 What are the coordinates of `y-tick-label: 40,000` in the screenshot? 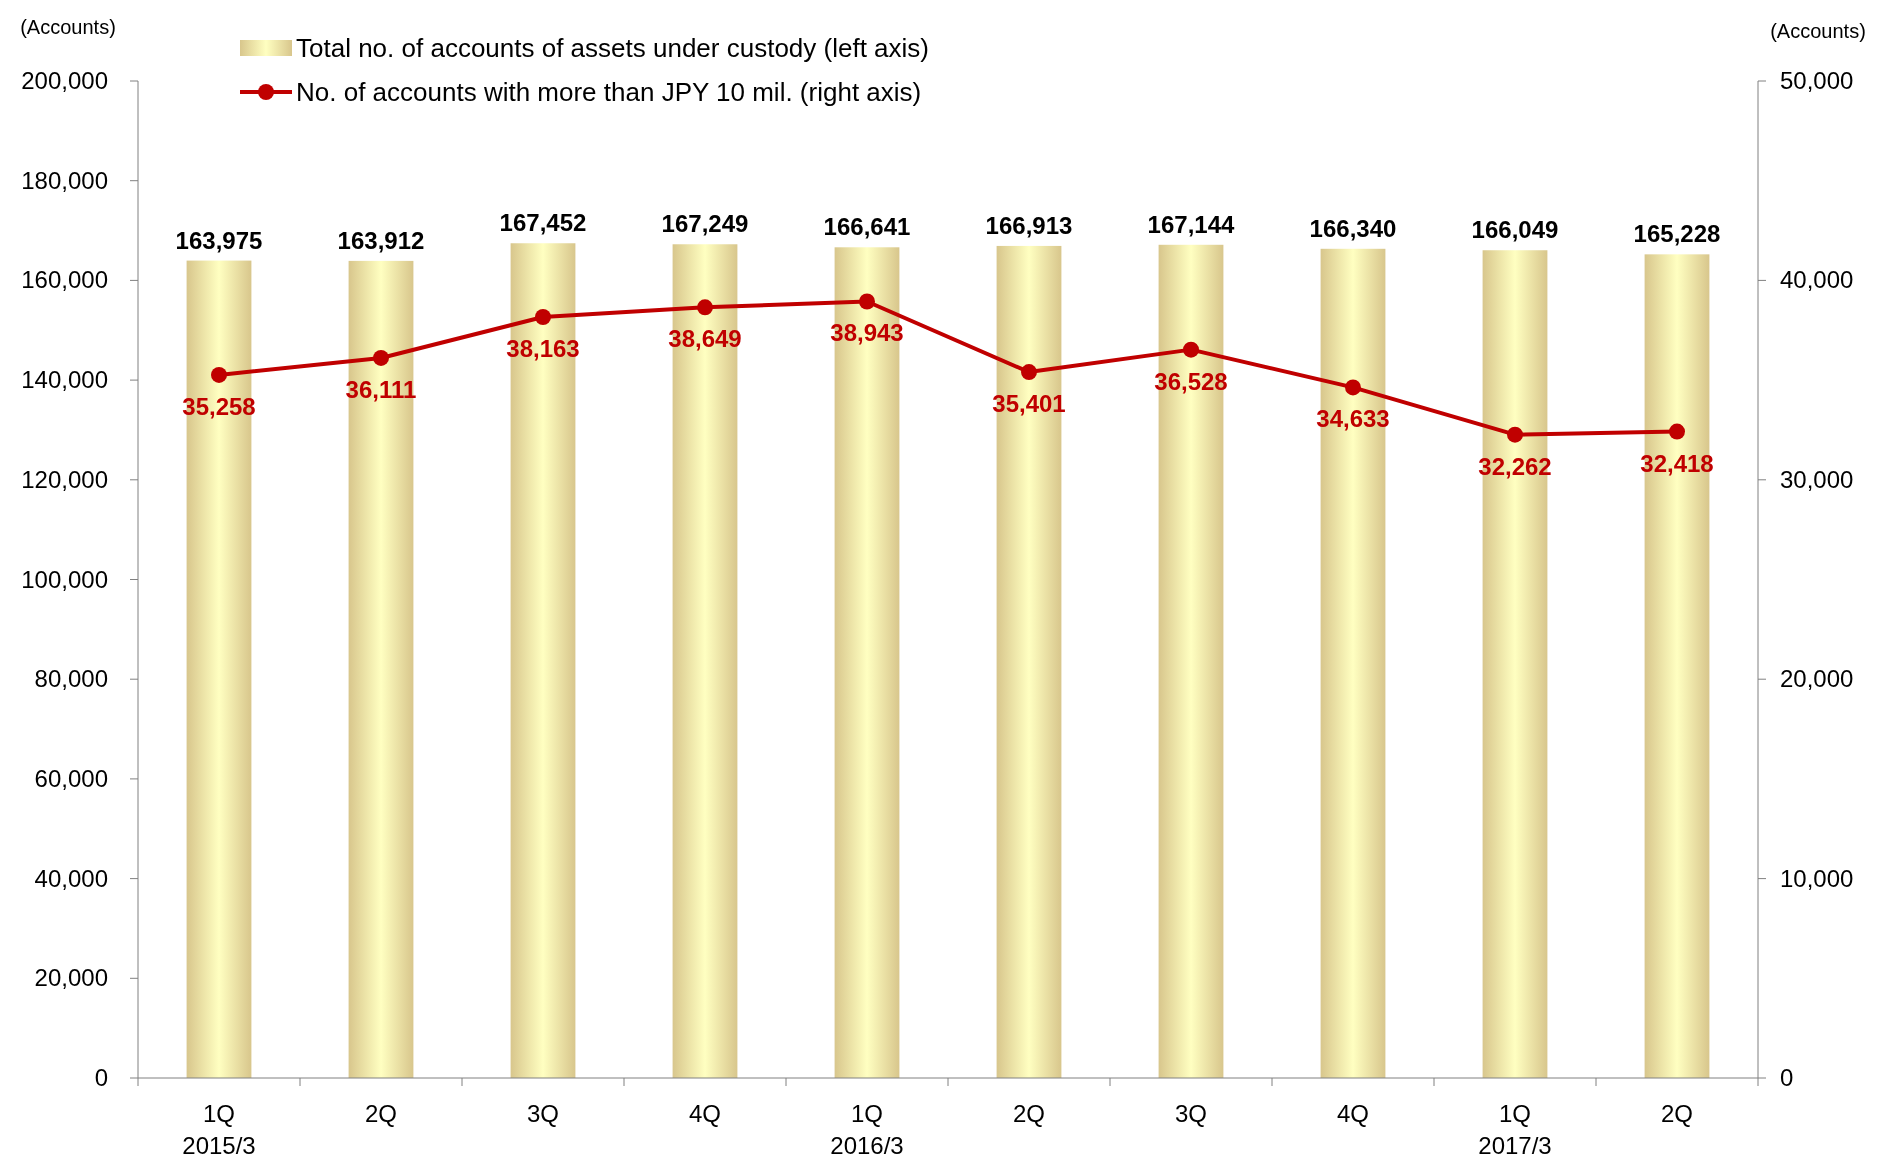 It's located at (71, 878).